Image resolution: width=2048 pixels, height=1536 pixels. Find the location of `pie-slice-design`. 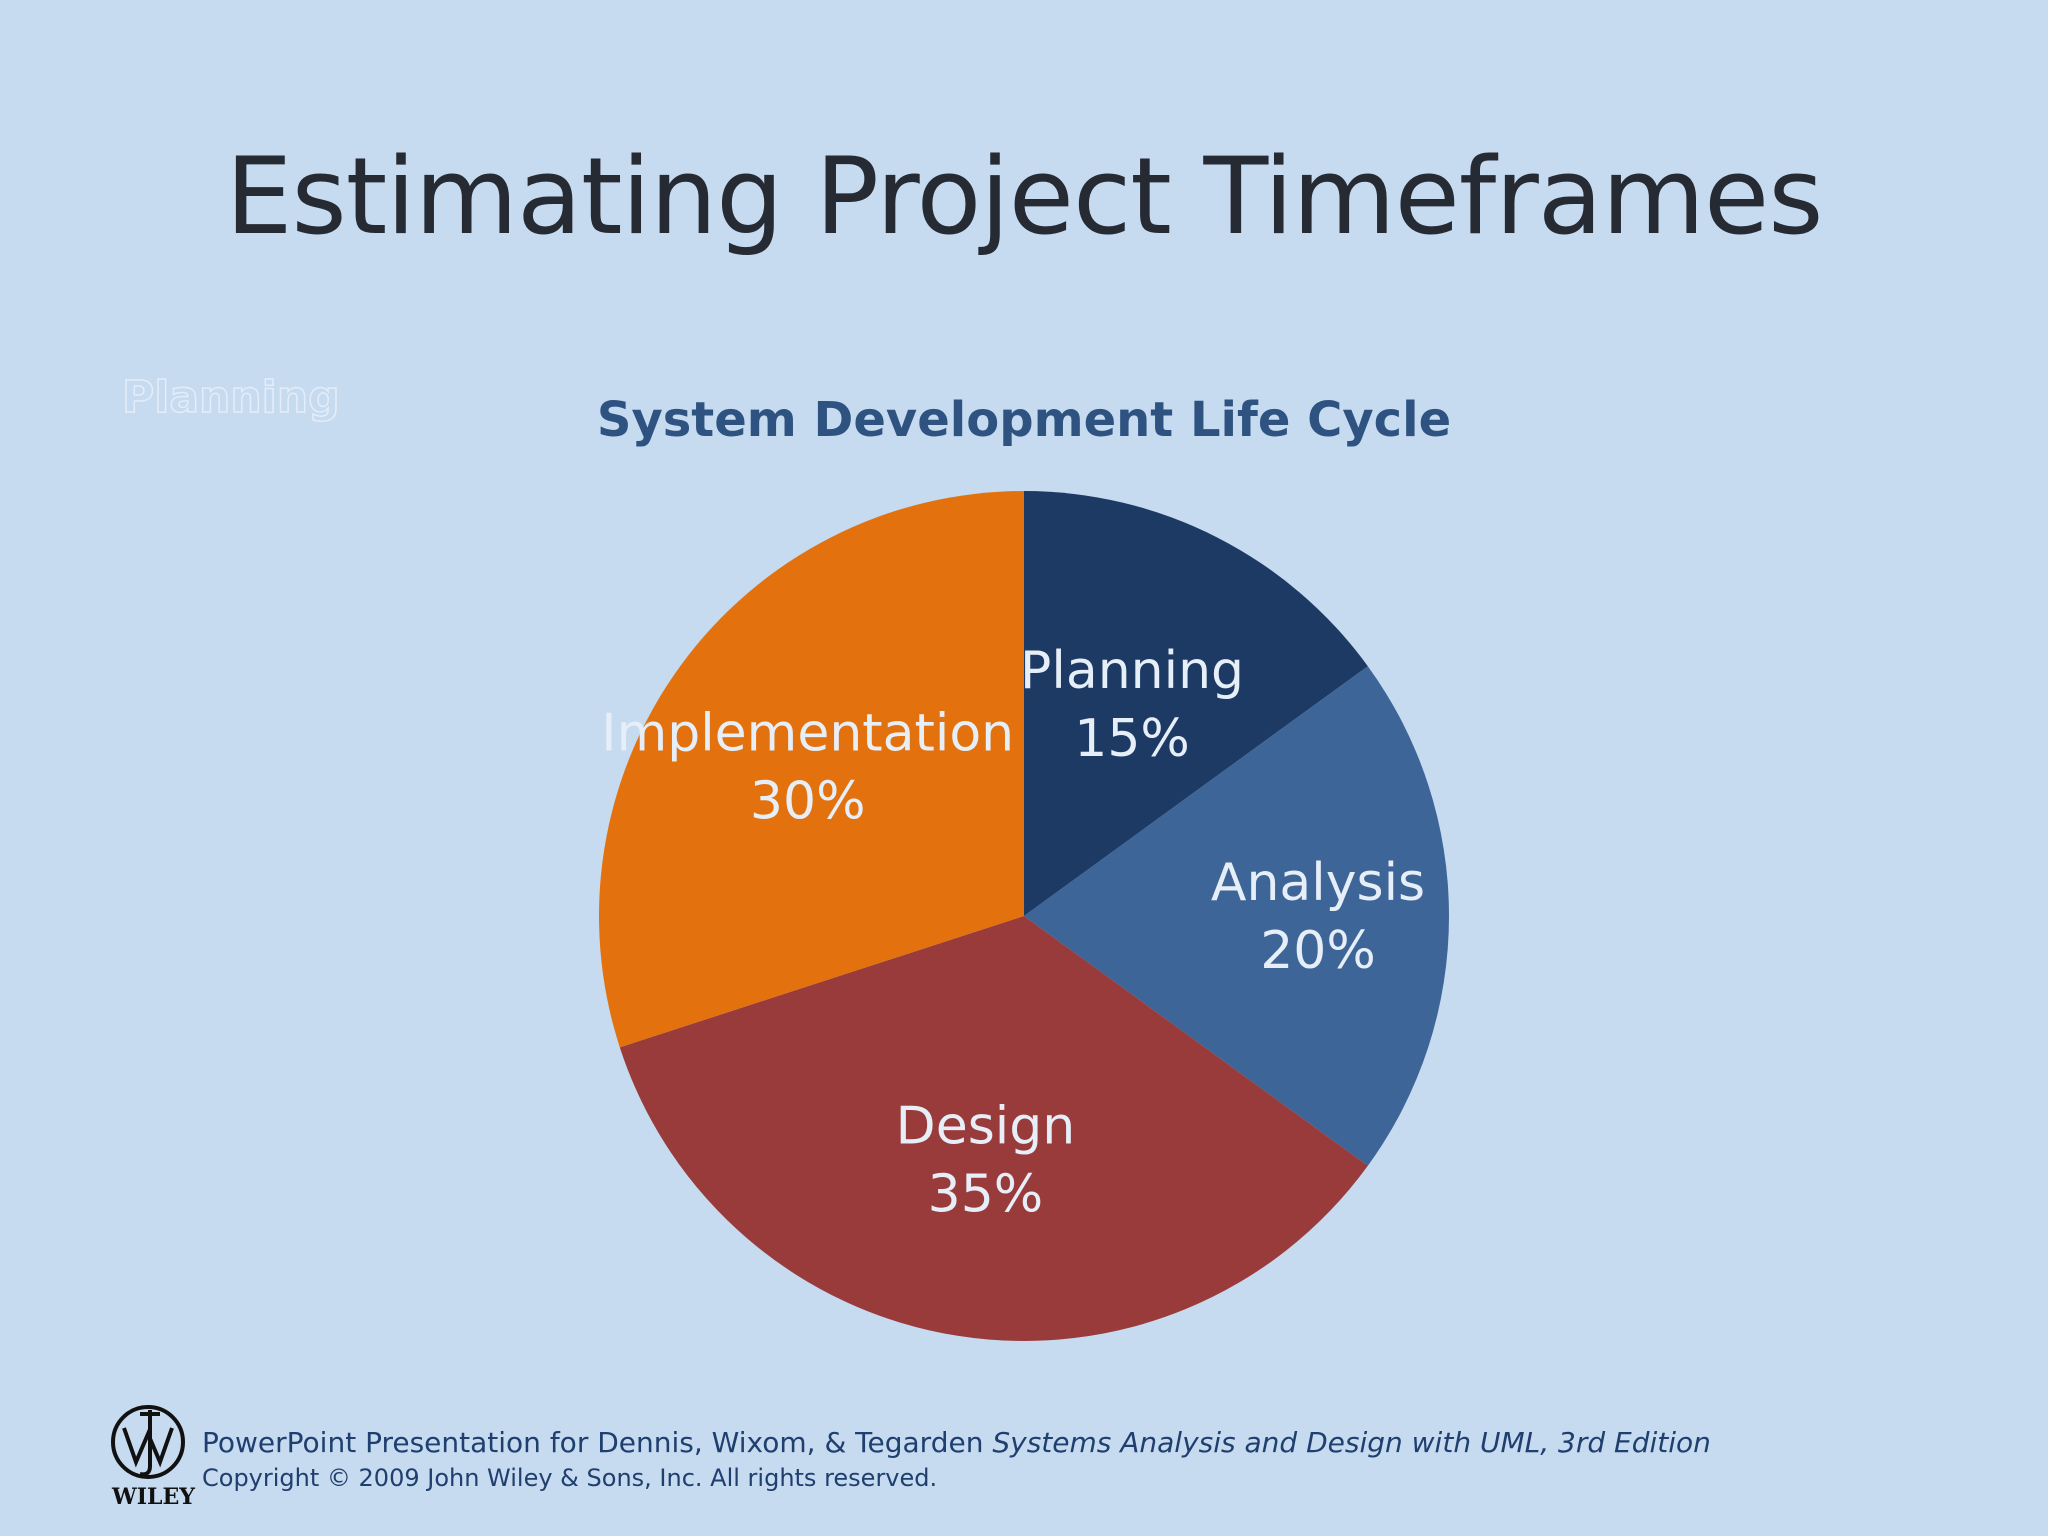

pie-slice-design is located at coordinates (993, 1128).